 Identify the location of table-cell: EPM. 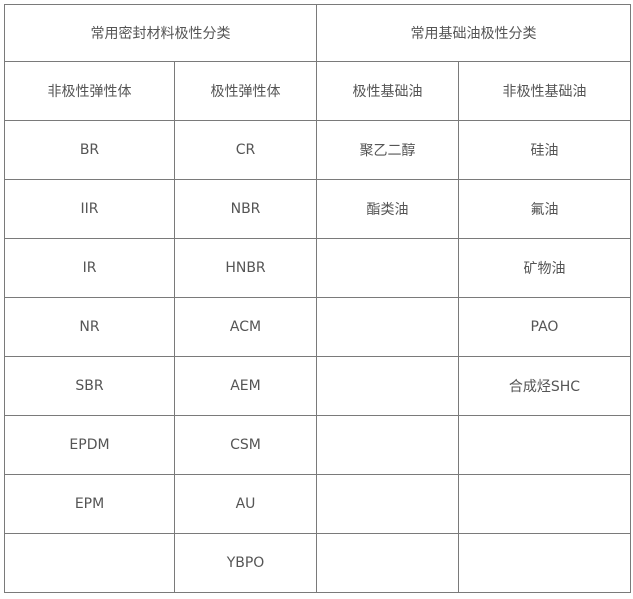
(89, 504).